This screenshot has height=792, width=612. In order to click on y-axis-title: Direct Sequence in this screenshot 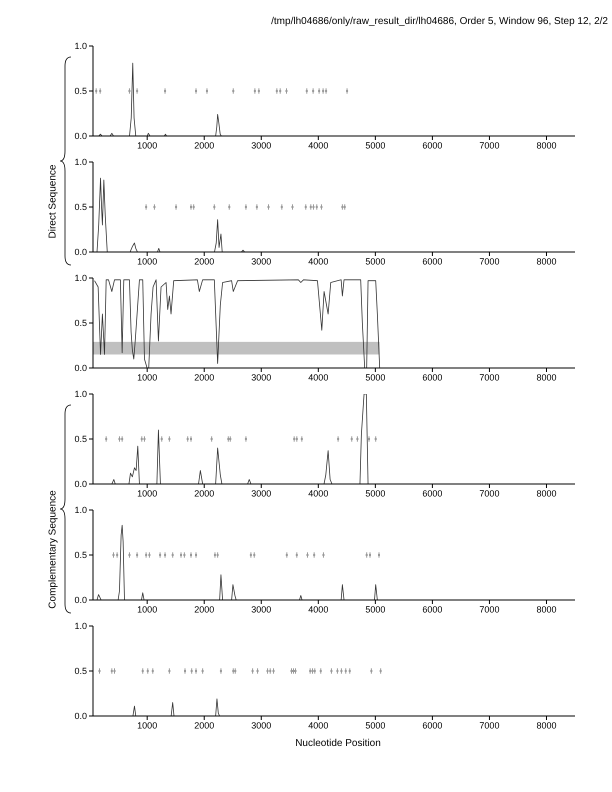, I will do `click(53, 201)`.